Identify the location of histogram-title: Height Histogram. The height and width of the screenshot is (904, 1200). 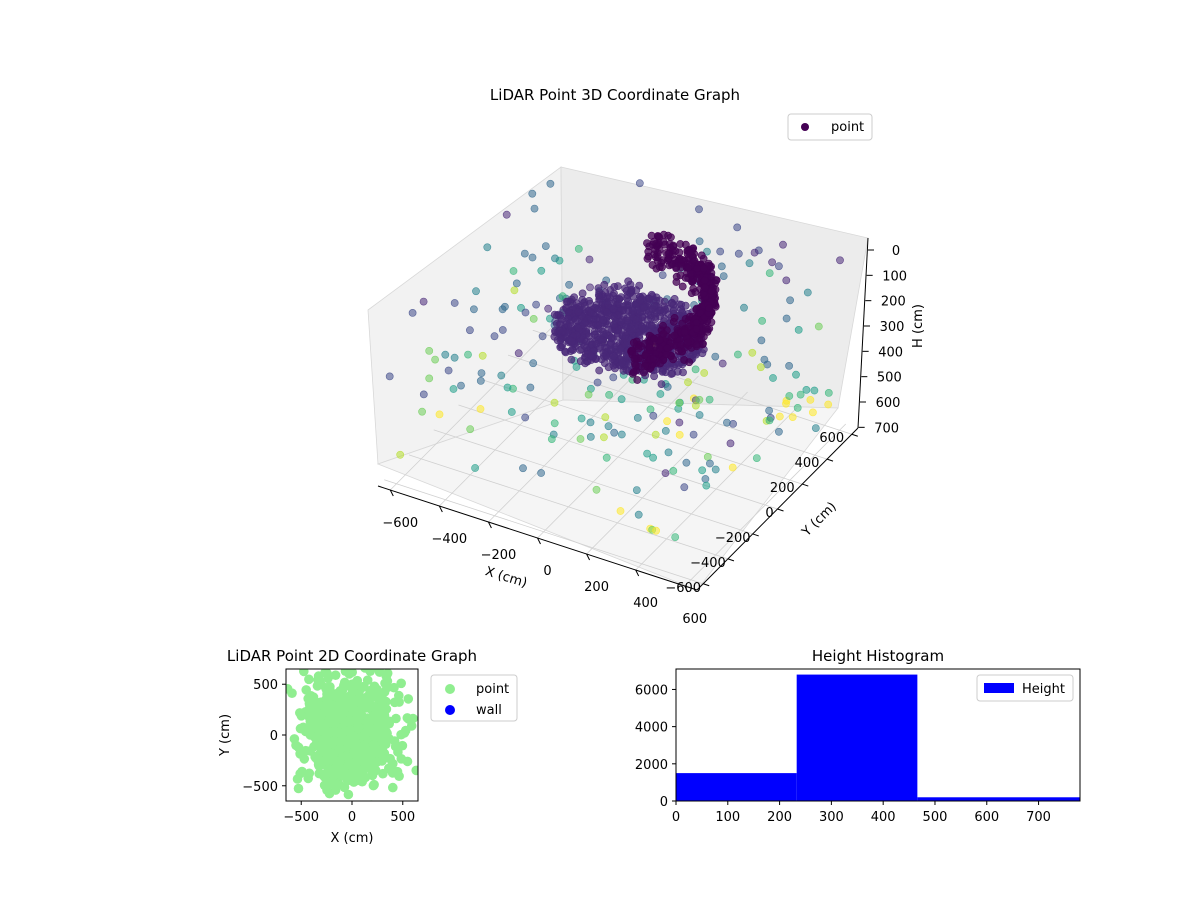
(878, 656).